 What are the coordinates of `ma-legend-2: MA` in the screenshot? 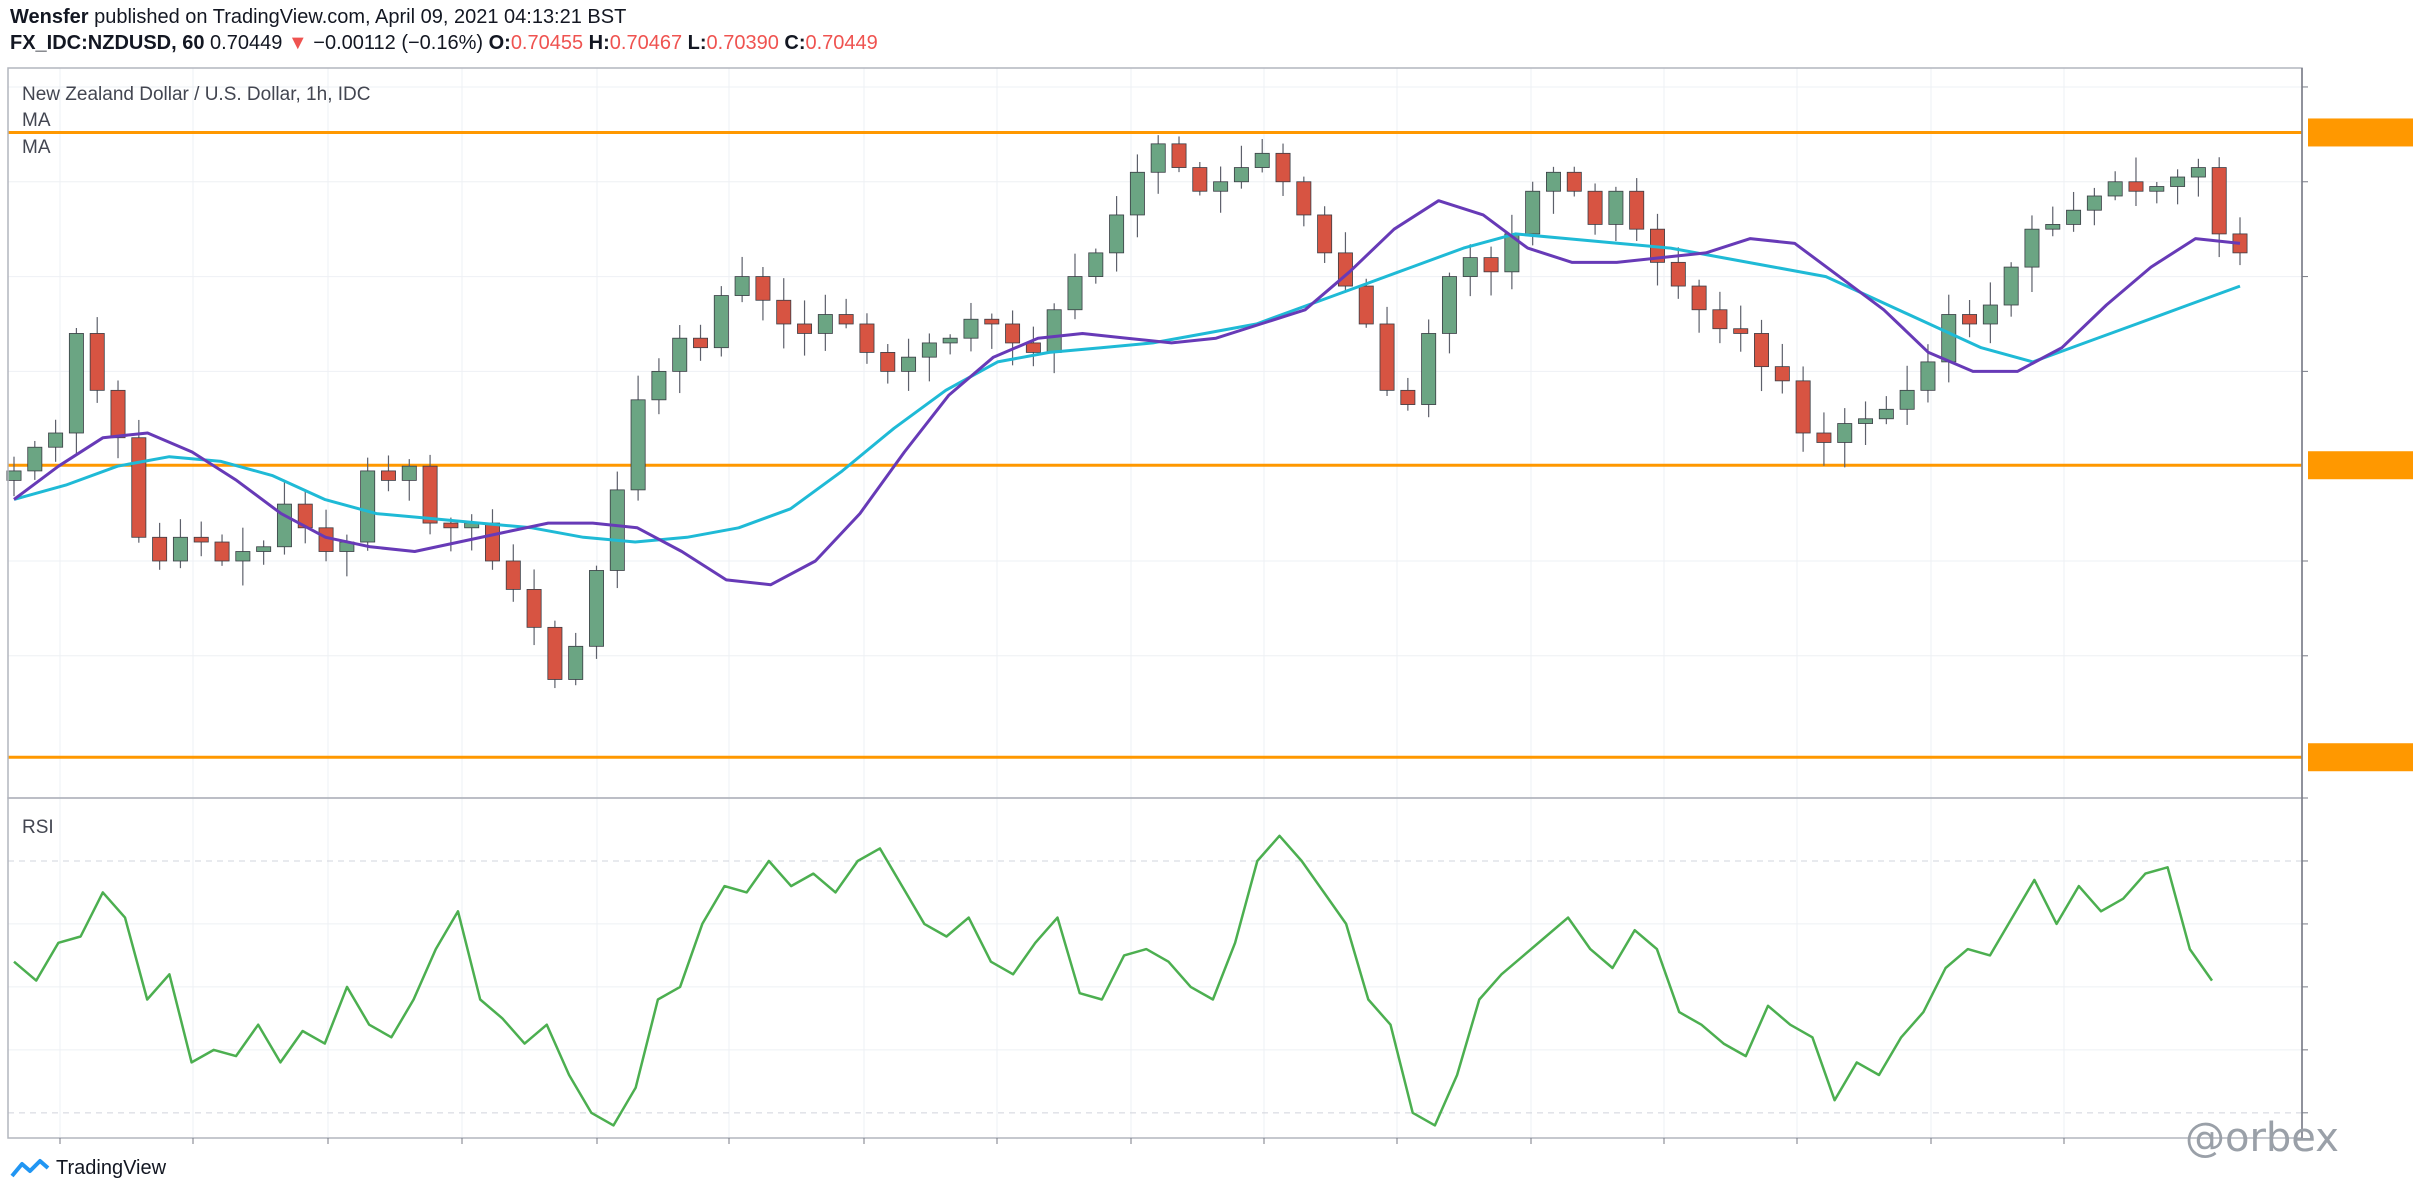 It's located at (36, 147).